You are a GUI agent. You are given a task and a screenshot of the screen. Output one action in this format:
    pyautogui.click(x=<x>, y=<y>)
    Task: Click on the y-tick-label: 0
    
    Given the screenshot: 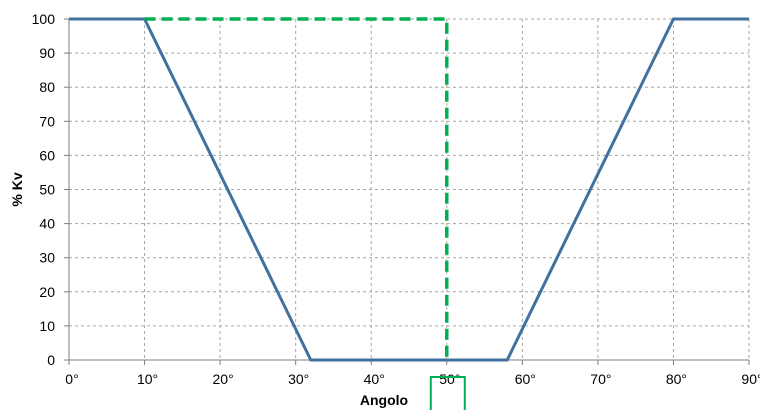 What is the action you would take?
    pyautogui.click(x=51, y=360)
    